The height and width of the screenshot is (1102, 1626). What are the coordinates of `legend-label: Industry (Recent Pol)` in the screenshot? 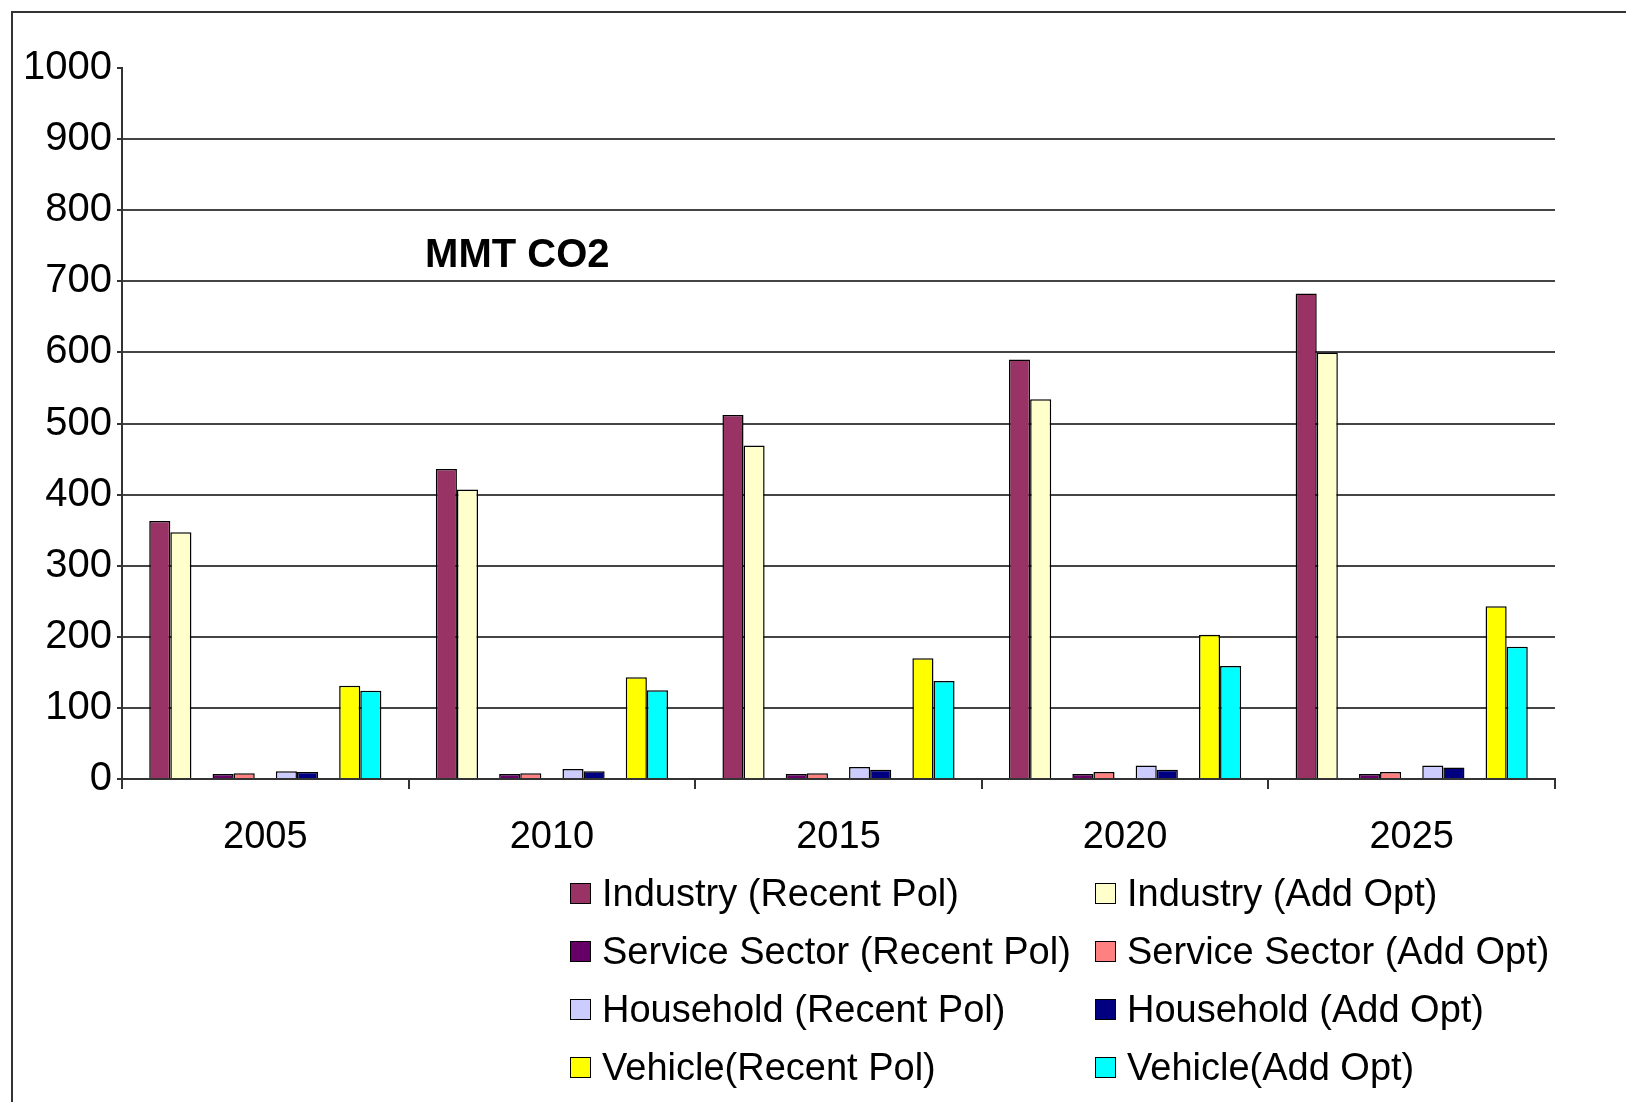 It's located at (780, 893).